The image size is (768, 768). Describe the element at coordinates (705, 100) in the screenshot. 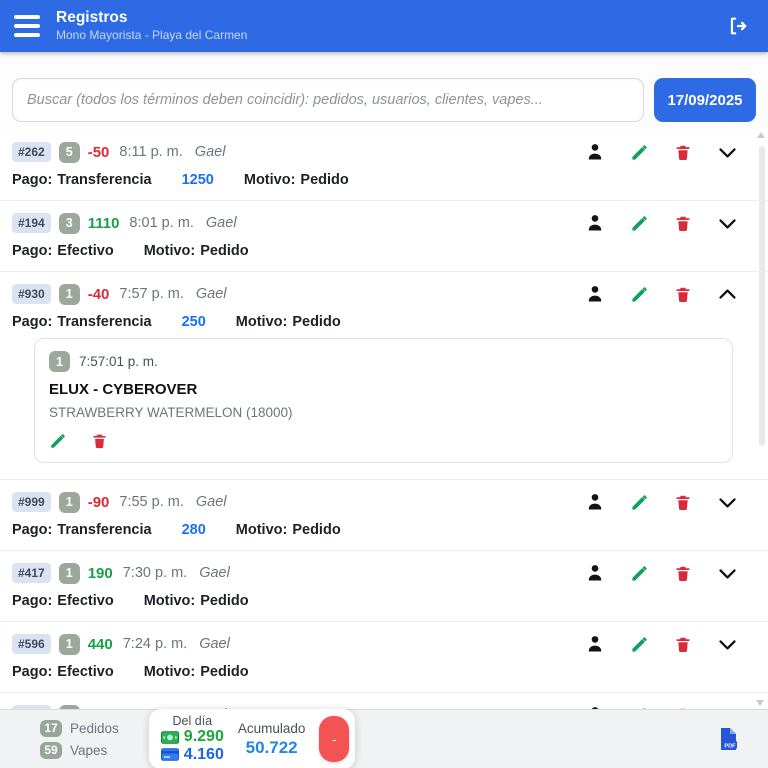

I see `date-picker-button: 17/09/2025` at that location.